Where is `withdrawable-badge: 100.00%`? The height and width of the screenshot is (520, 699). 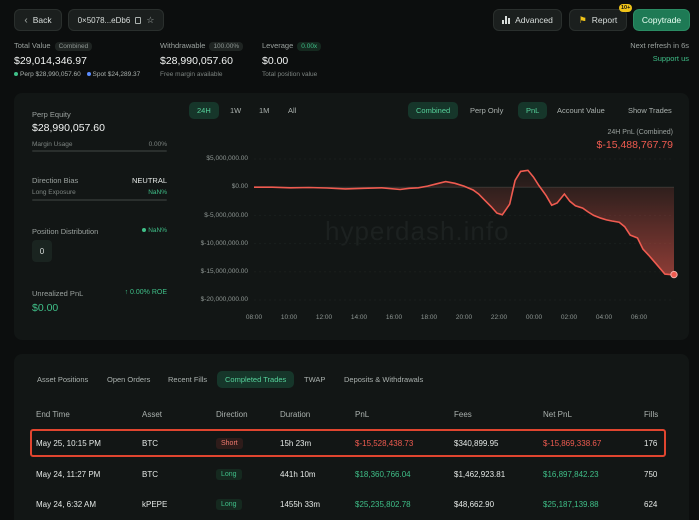
withdrawable-badge: 100.00% is located at coordinates (226, 46).